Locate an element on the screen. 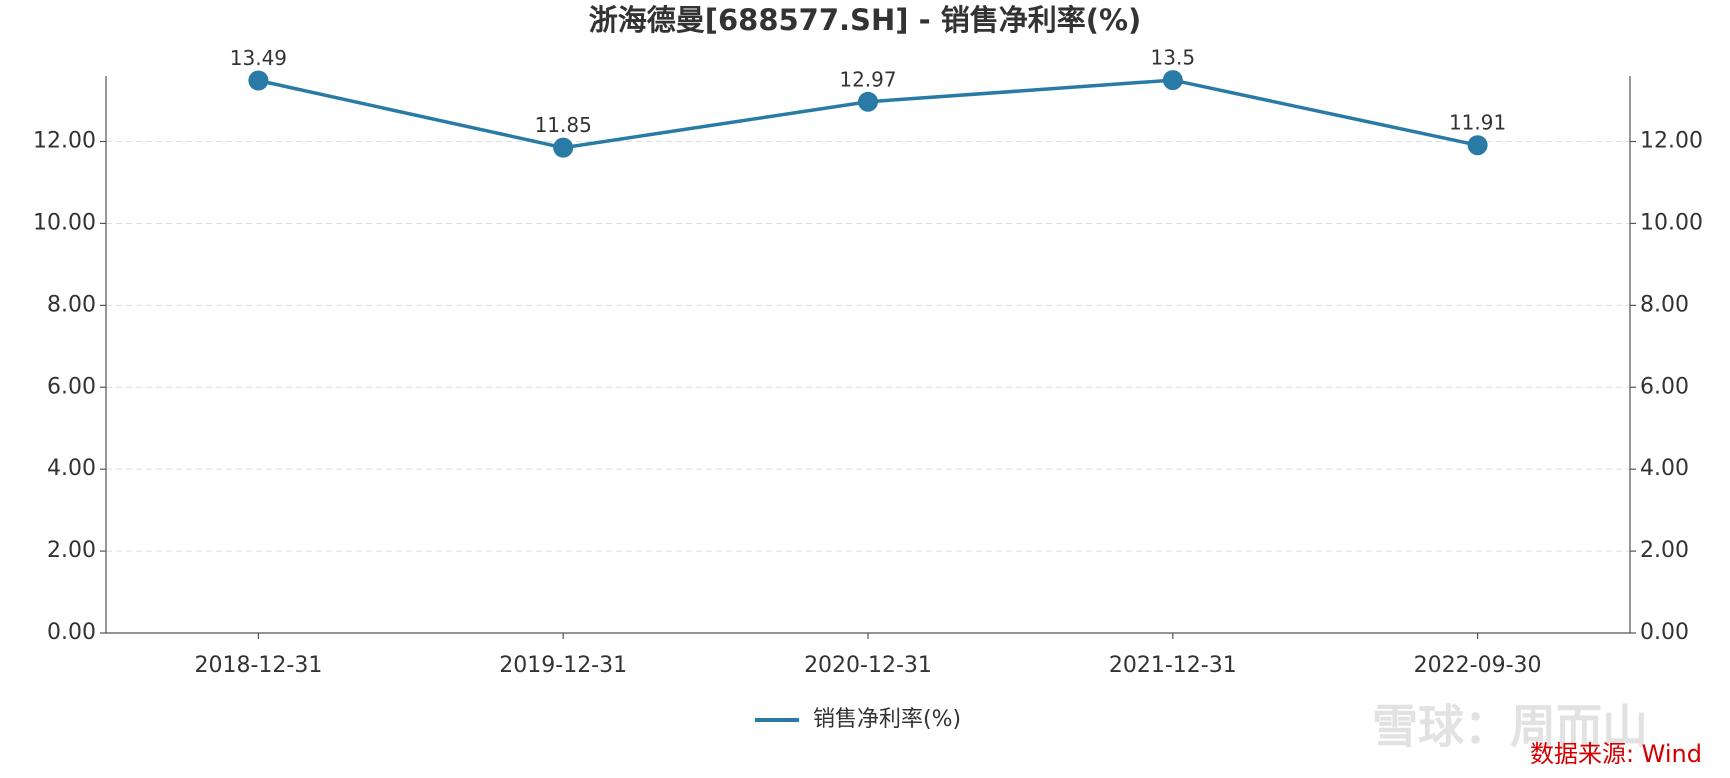 This screenshot has width=1730, height=778. y-tick-label: 10.00 is located at coordinates (64, 222).